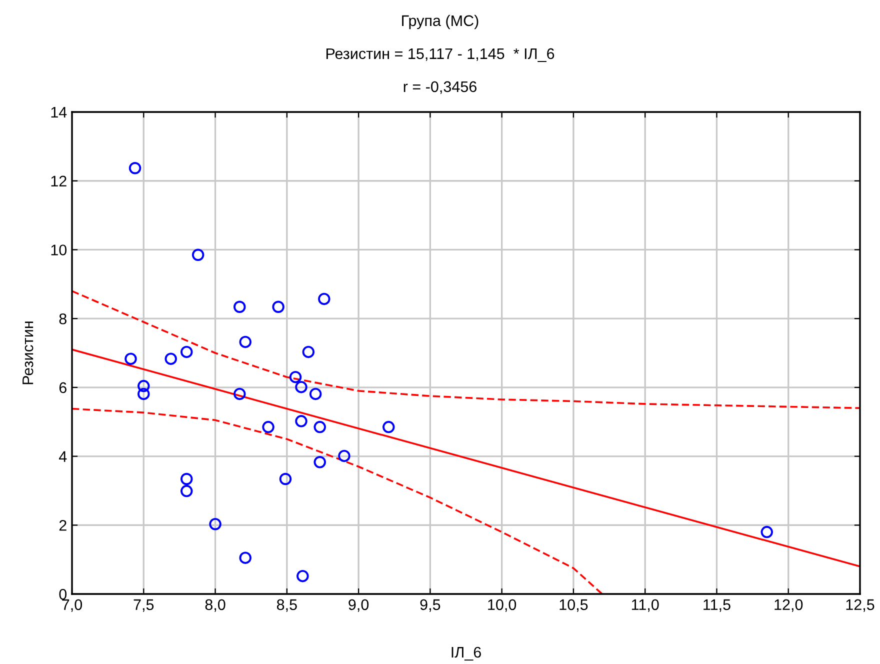 This screenshot has height=664, width=880. Describe the element at coordinates (860, 605) in the screenshot. I see `x-tick-label: 12,5` at that location.